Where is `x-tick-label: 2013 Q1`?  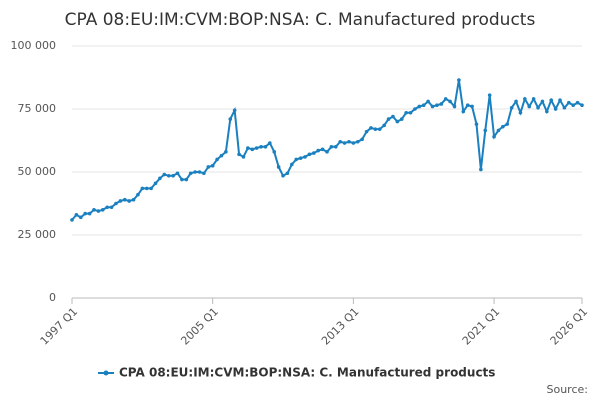
x-tick-label: 2013 Q1 is located at coordinates (340, 326).